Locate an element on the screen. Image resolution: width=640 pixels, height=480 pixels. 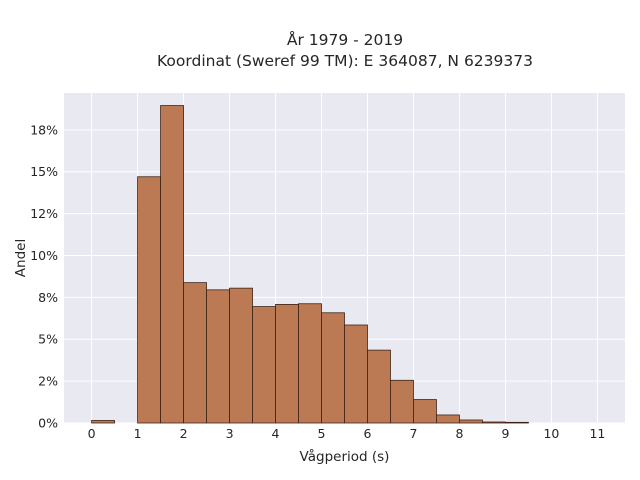
y-tick-label: 0% is located at coordinates (48, 423).